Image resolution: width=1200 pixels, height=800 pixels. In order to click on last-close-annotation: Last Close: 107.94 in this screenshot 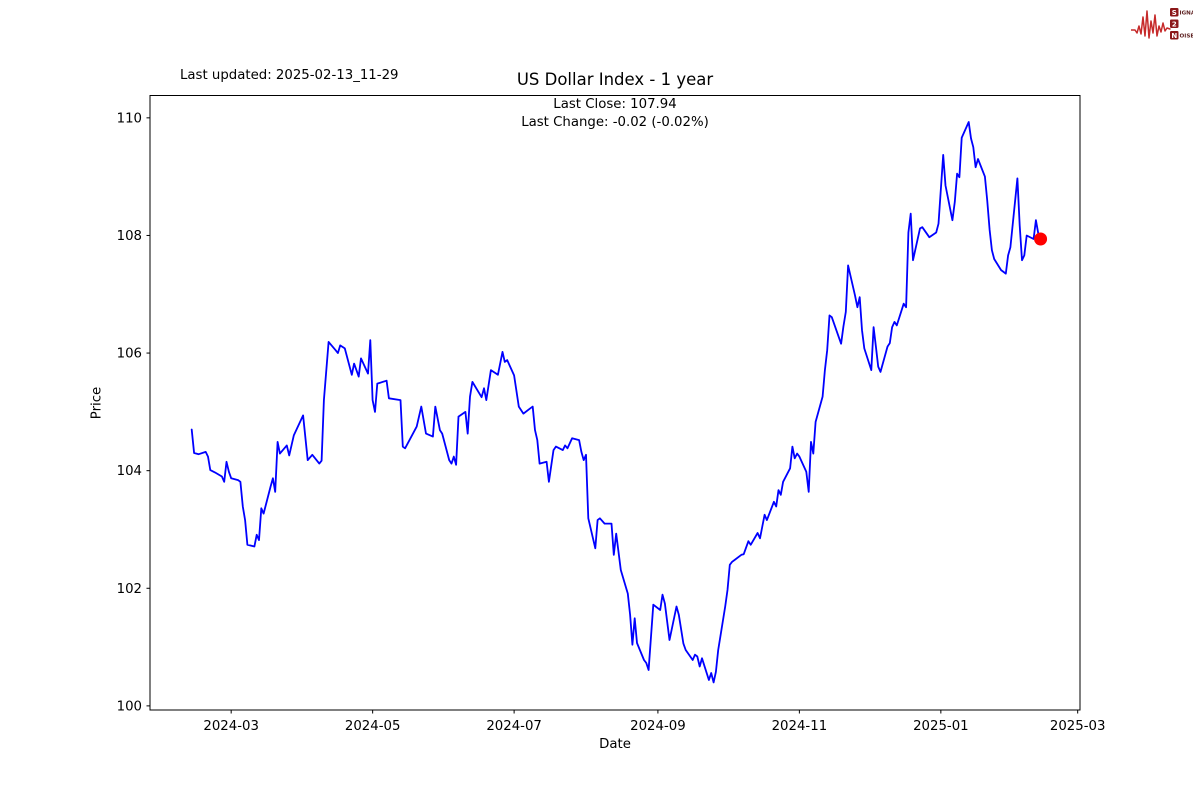, I will do `click(615, 104)`.